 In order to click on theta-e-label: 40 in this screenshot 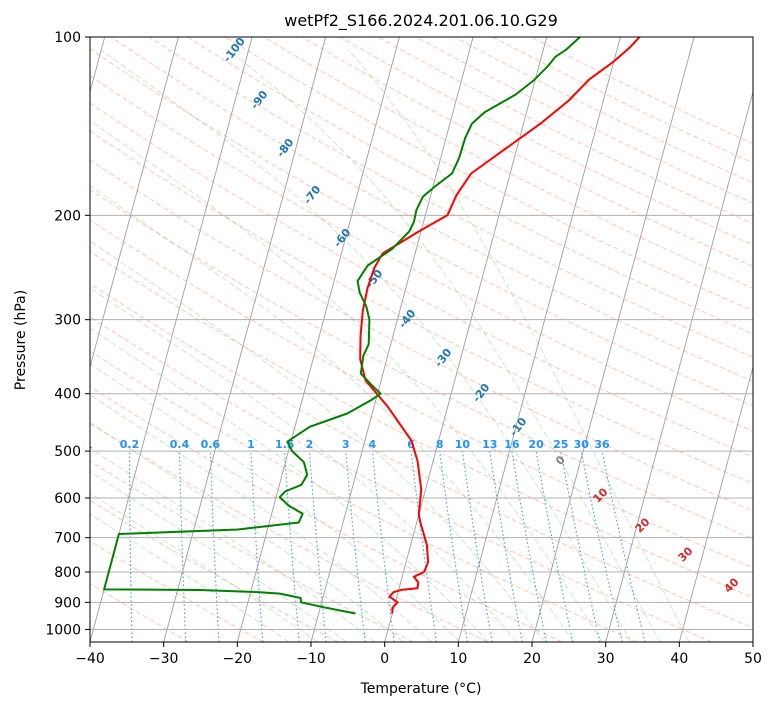, I will do `click(732, 585)`.